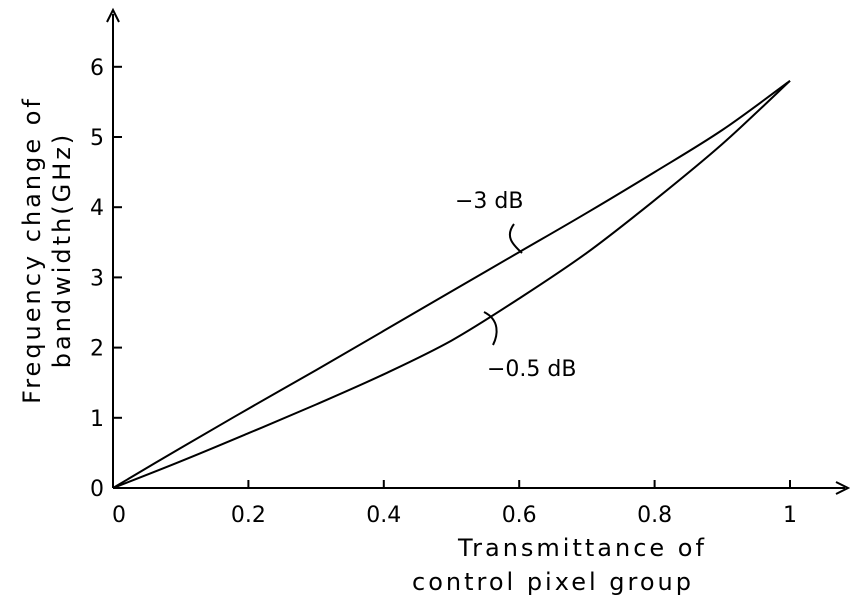 The image size is (850, 600). Describe the element at coordinates (62, 250) in the screenshot. I see `y-axis-title-line-2: bandwidth(GHz)` at that location.